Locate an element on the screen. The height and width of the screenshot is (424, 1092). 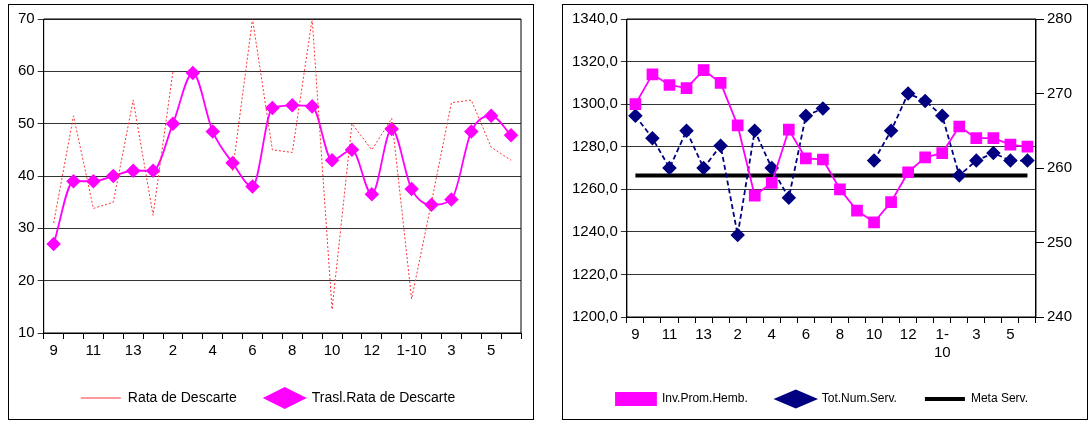
legend-label: Rata de Descarte is located at coordinates (182, 396).